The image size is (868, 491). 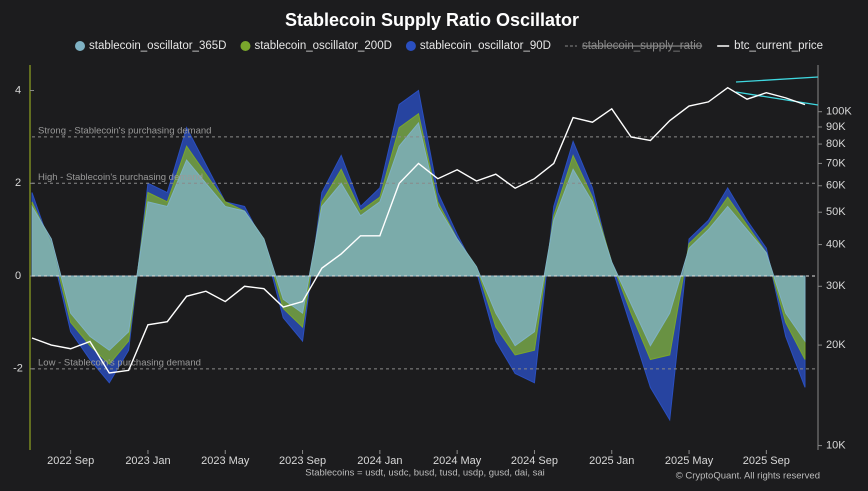 What do you see at coordinates (836, 212) in the screenshot?
I see `y2-tick-label: 50K` at bounding box center [836, 212].